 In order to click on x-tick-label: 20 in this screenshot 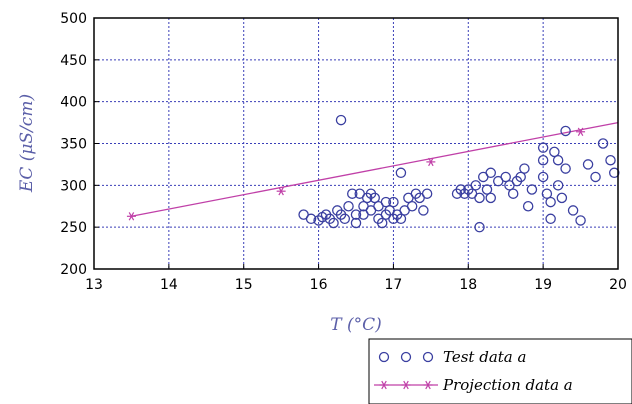, I will do `click(618, 285)`.